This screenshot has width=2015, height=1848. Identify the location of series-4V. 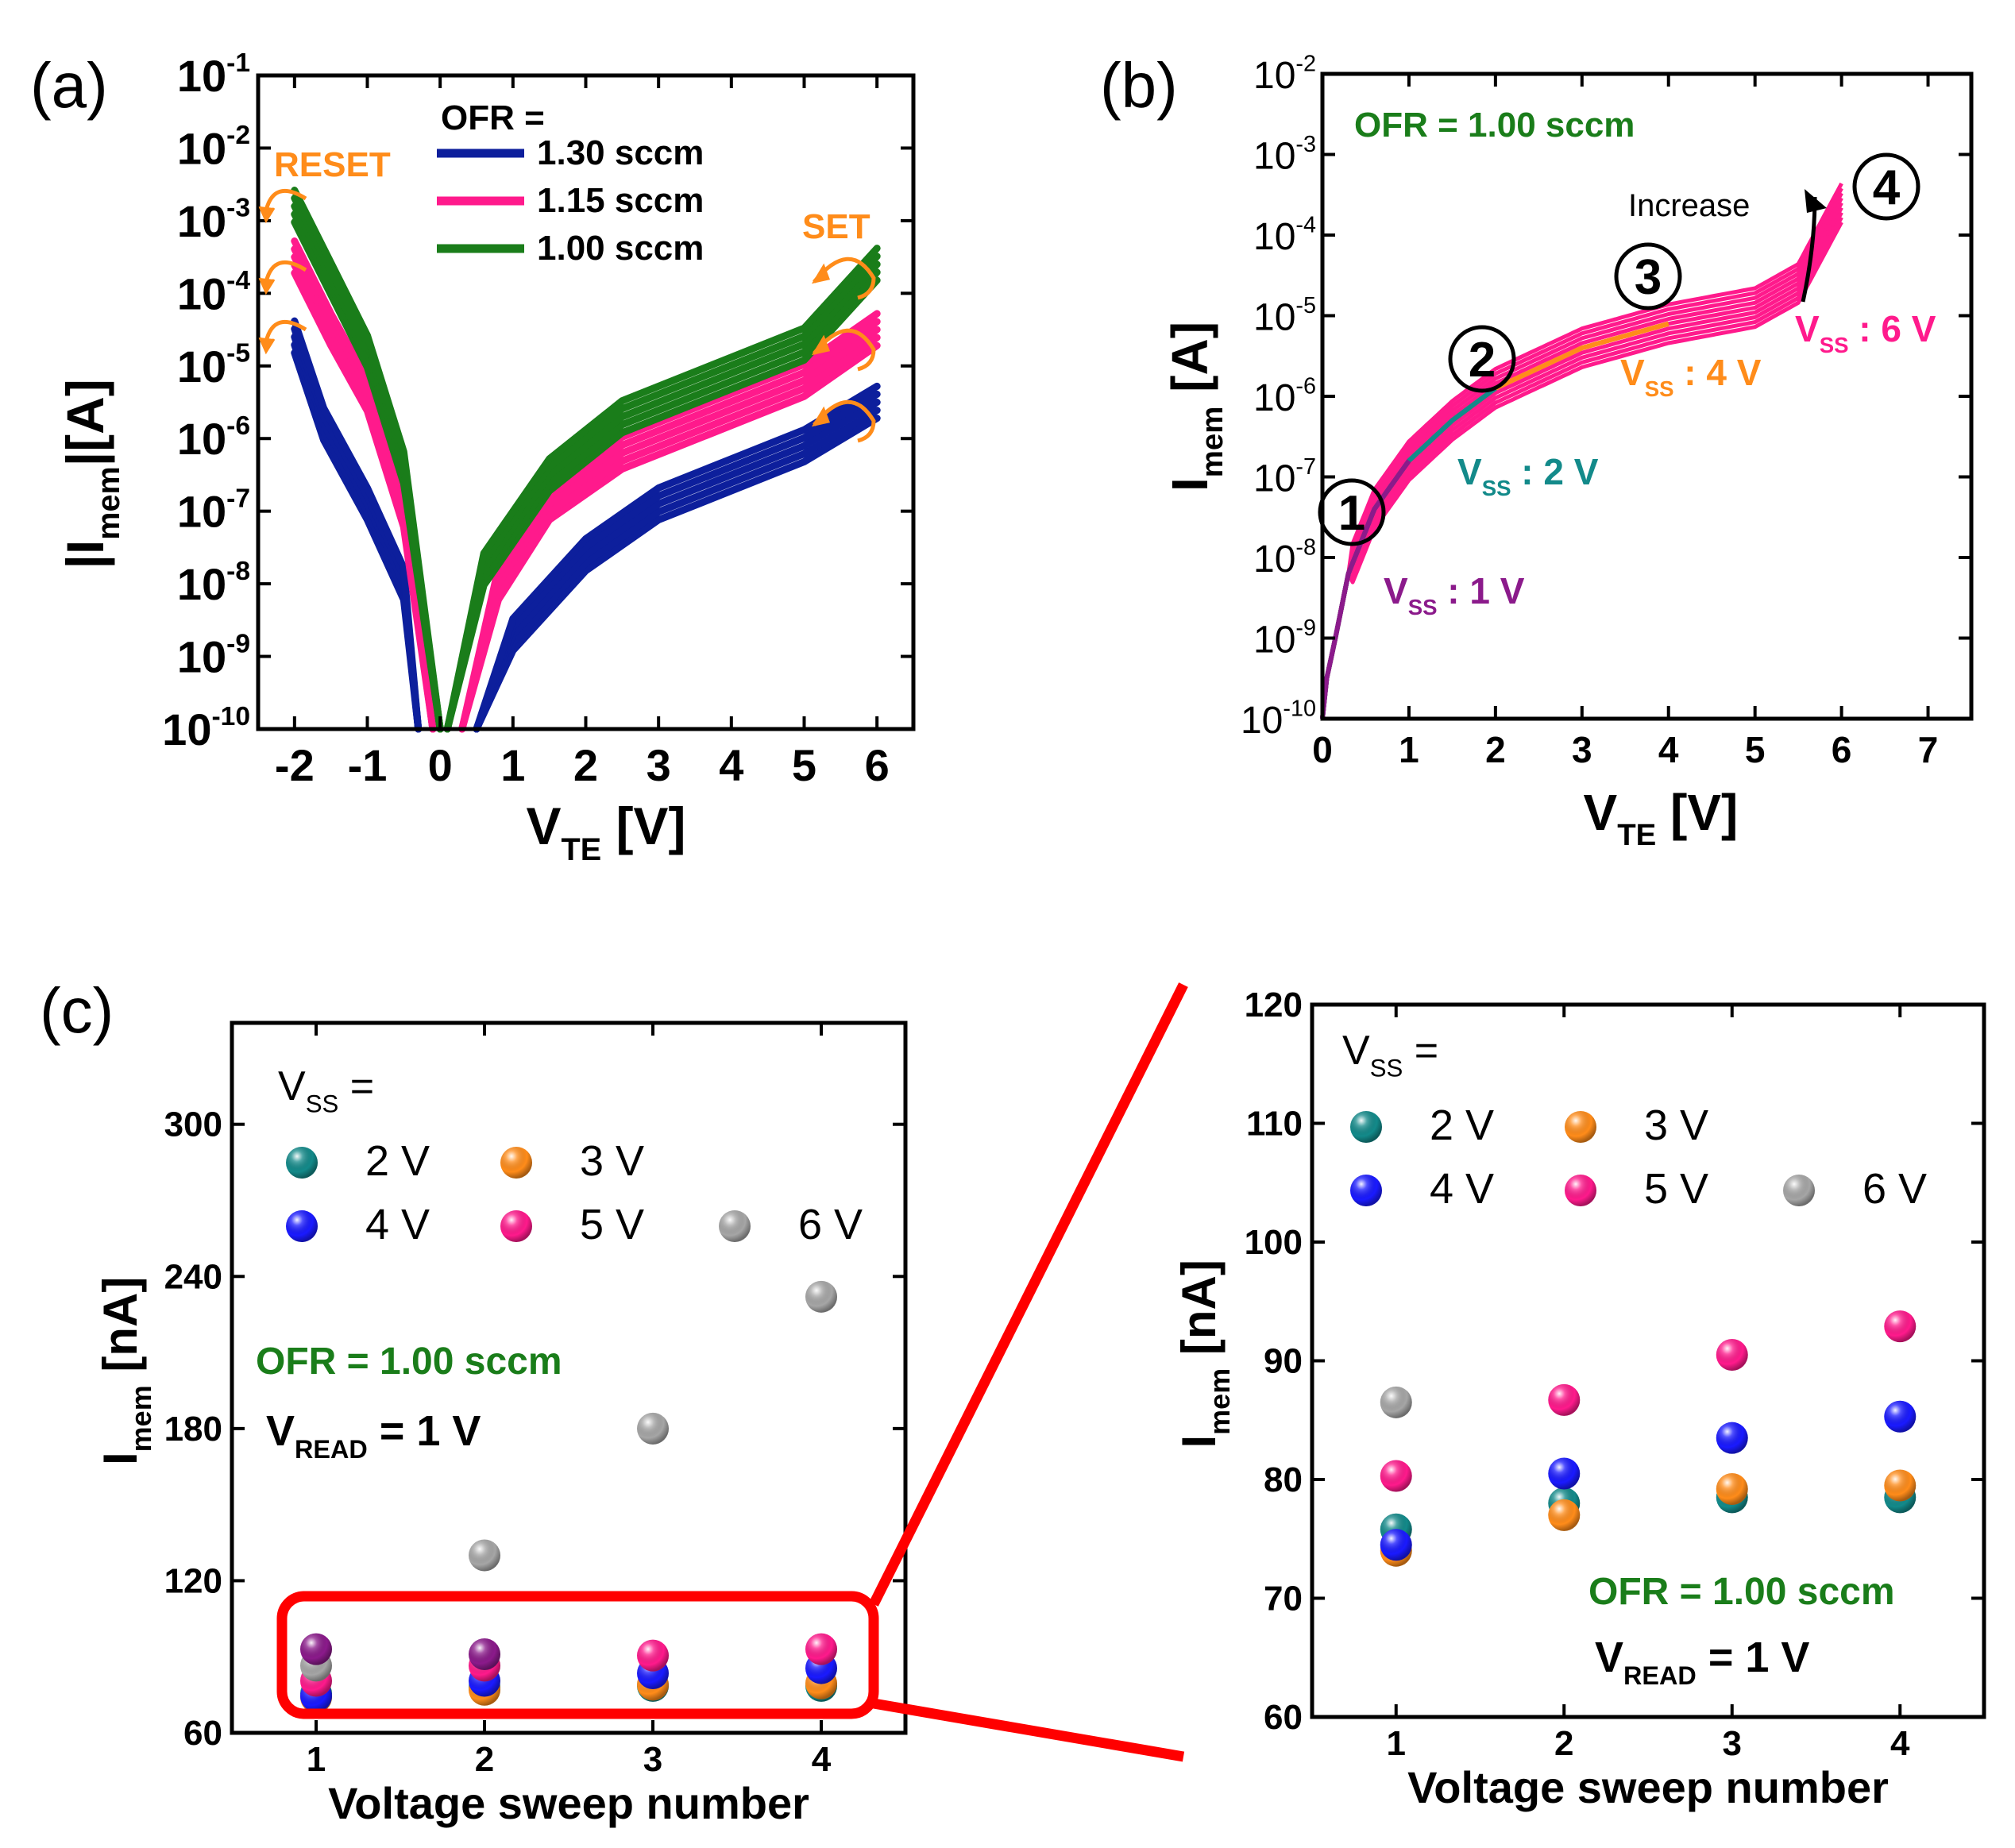
(568, 1682).